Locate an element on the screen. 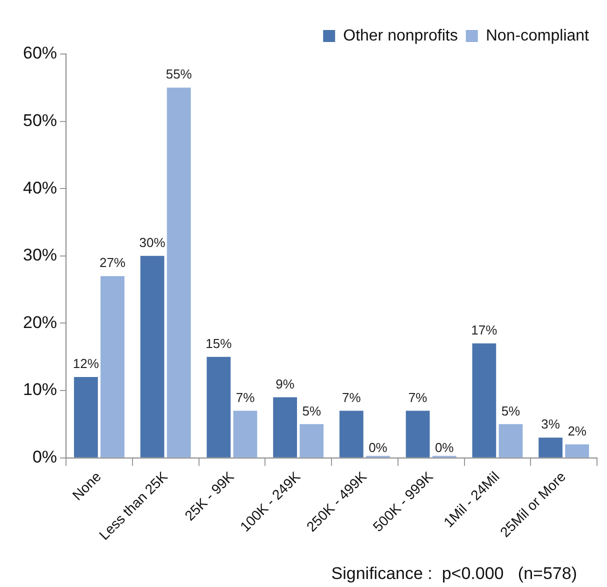 The height and width of the screenshot is (587, 607). data-label: 9% is located at coordinates (285, 384).